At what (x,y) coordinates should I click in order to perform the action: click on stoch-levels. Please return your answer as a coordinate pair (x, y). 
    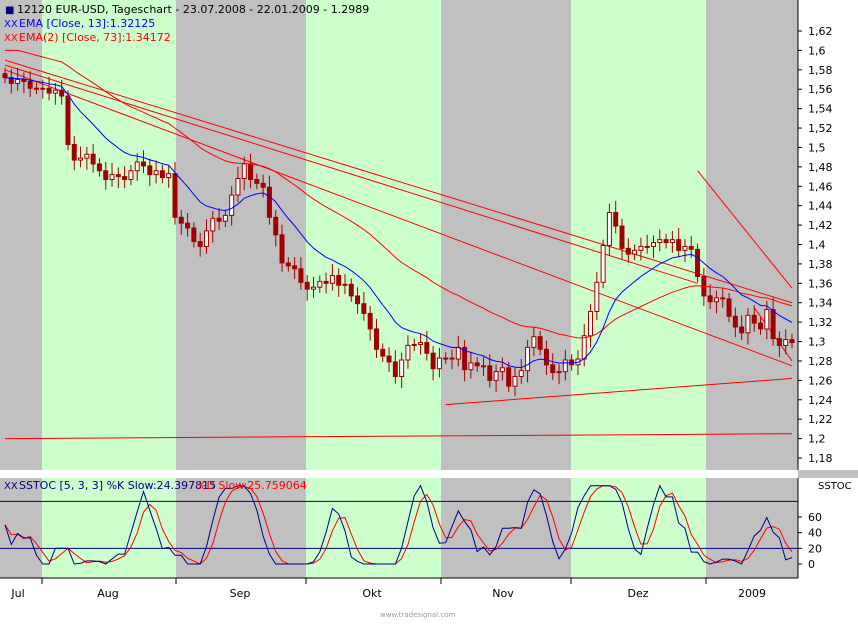
    Looking at the image, I should click on (399, 524).